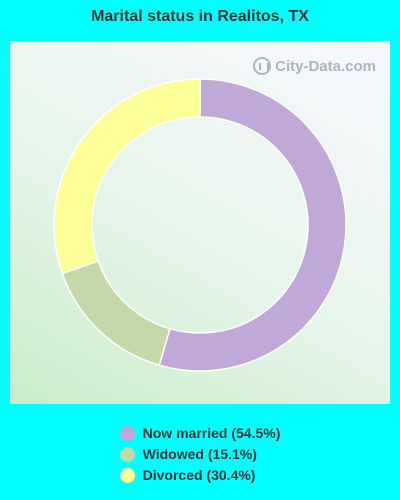 This screenshot has width=400, height=500. Describe the element at coordinates (262, 66) in the screenshot. I see `city-data-logo-icon` at that location.